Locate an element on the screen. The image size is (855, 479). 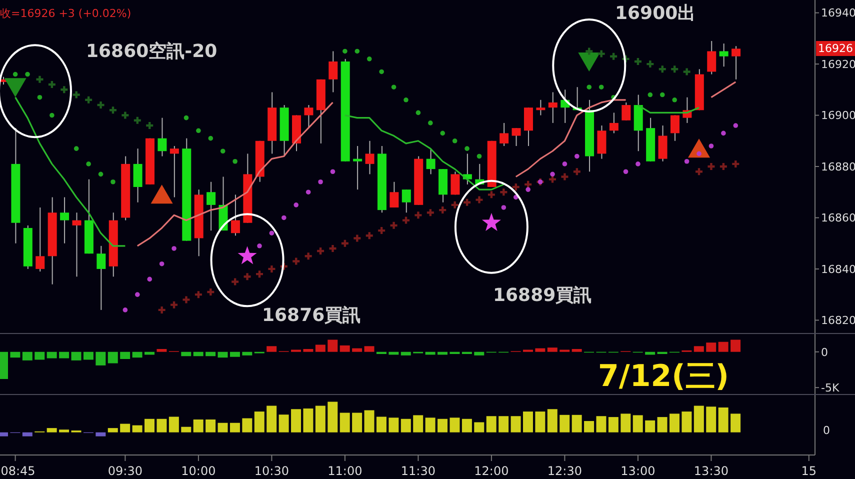
x-tick-label: 10:30 is located at coordinates (271, 471).